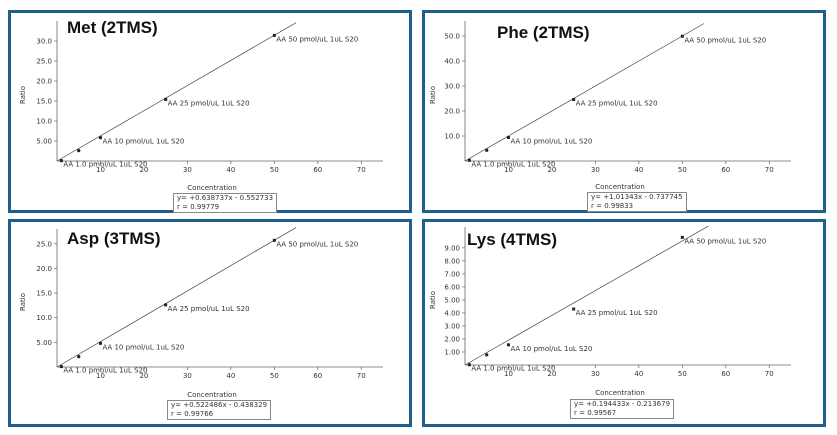 This screenshot has height=435, width=837. What do you see at coordinates (452, 87) in the screenshot?
I see `y-tick-label: 30.0` at bounding box center [452, 87].